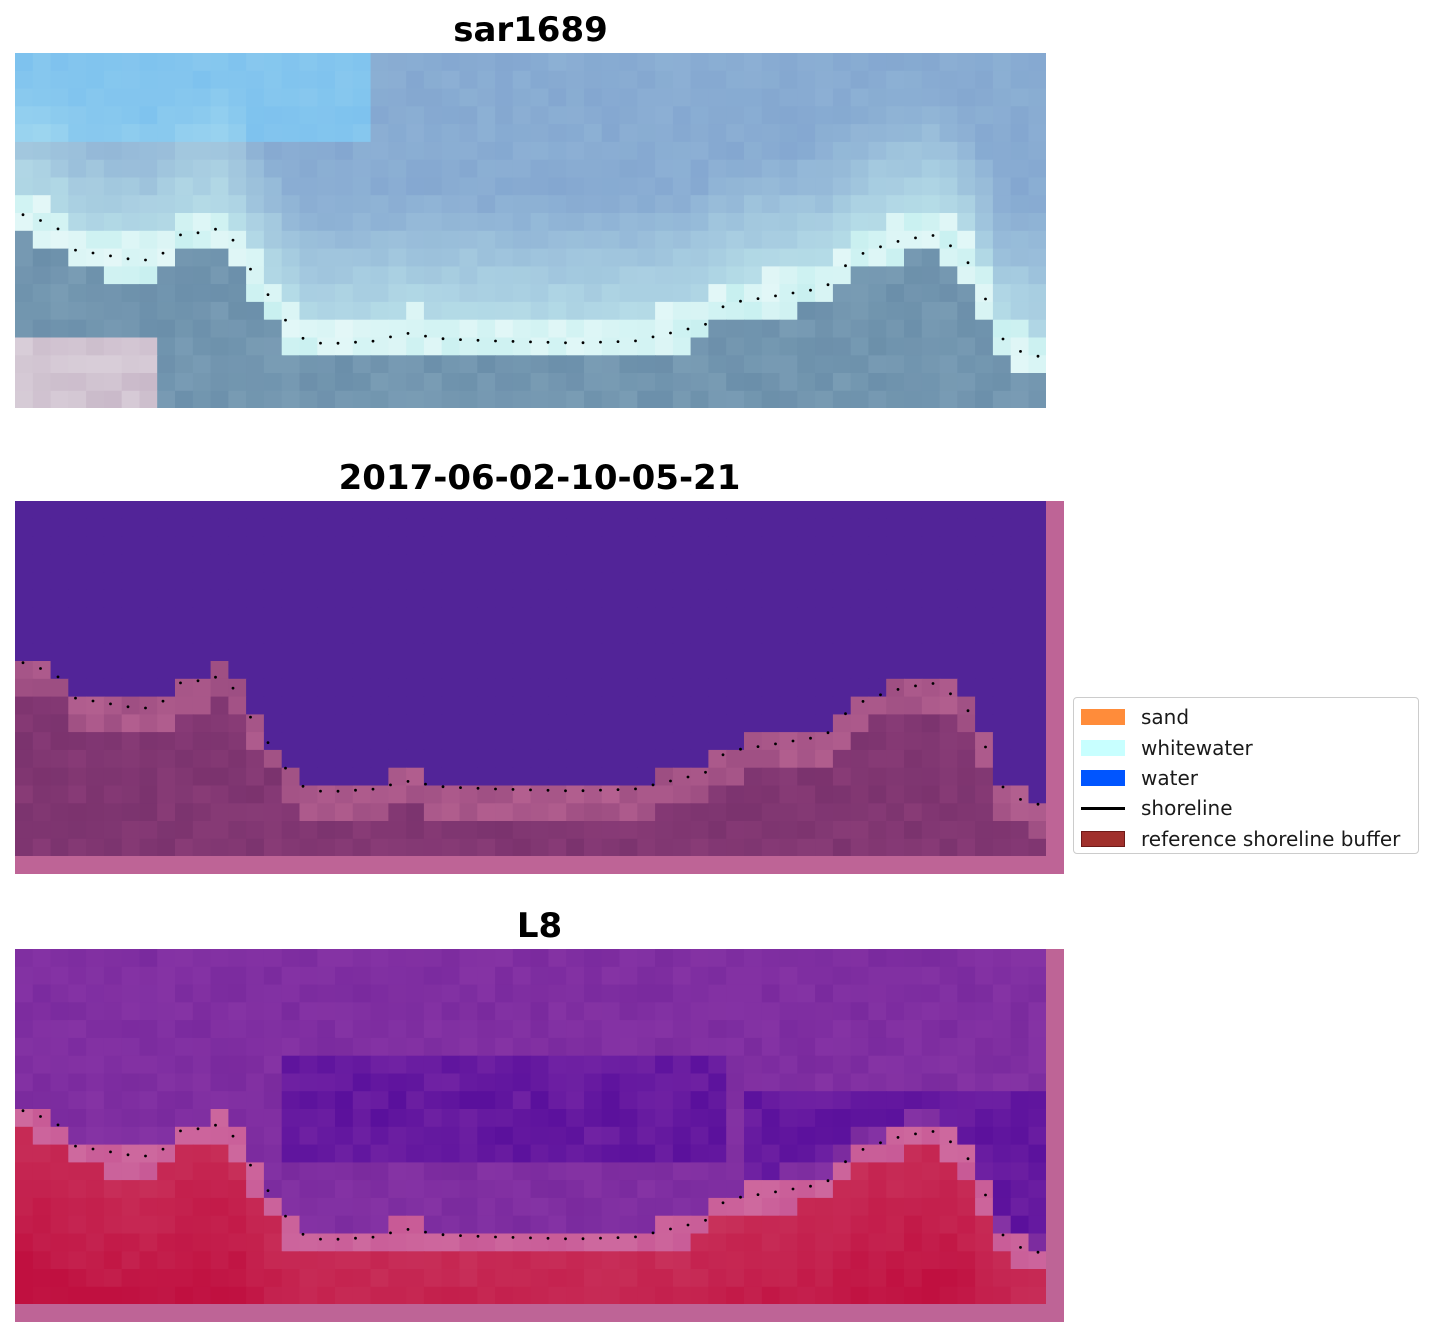 This screenshot has height=1337, width=1435. What do you see at coordinates (1103, 717) in the screenshot?
I see `sand-swatch` at bounding box center [1103, 717].